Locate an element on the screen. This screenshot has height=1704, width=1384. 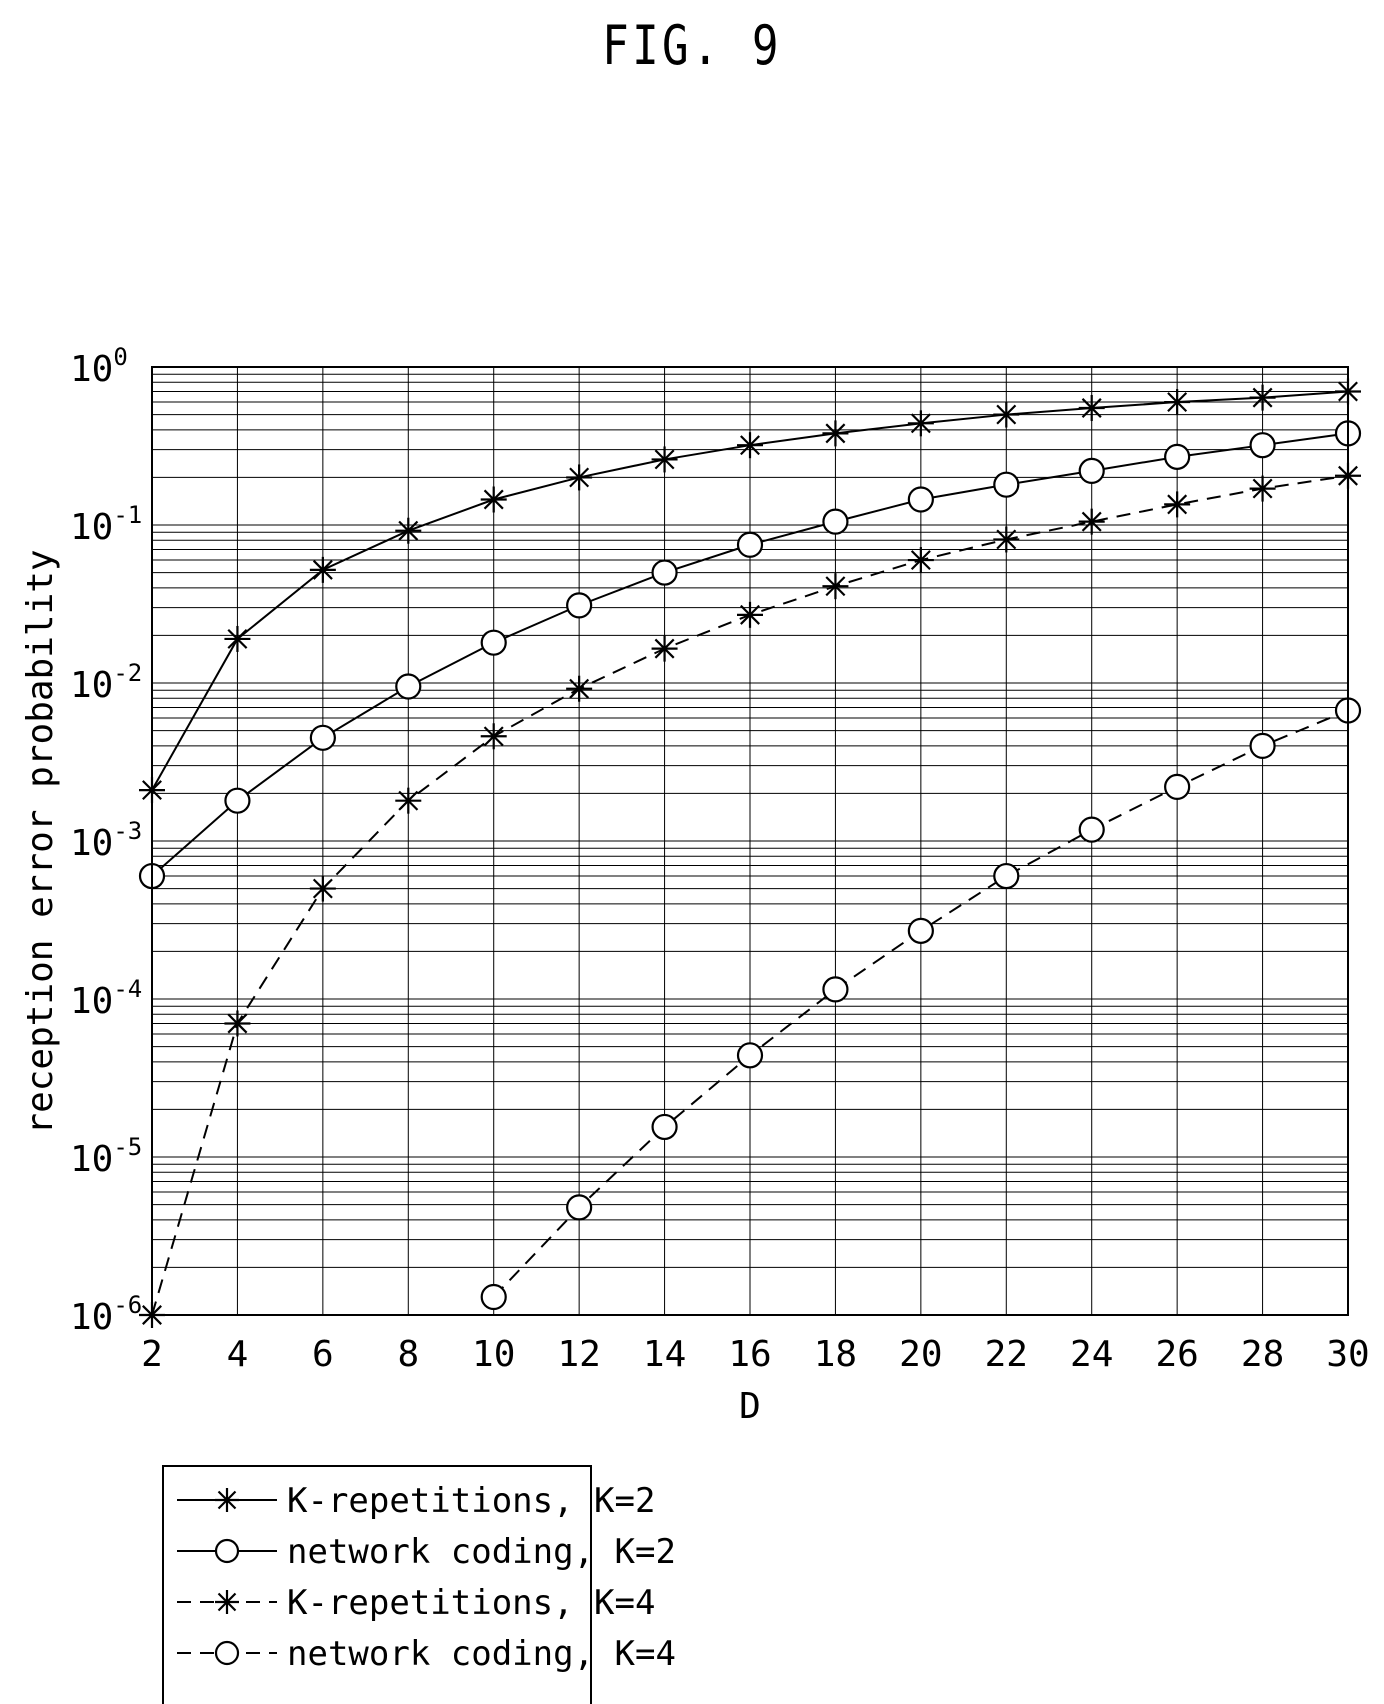
x-tick-label: 26 is located at coordinates (1176, 1354).